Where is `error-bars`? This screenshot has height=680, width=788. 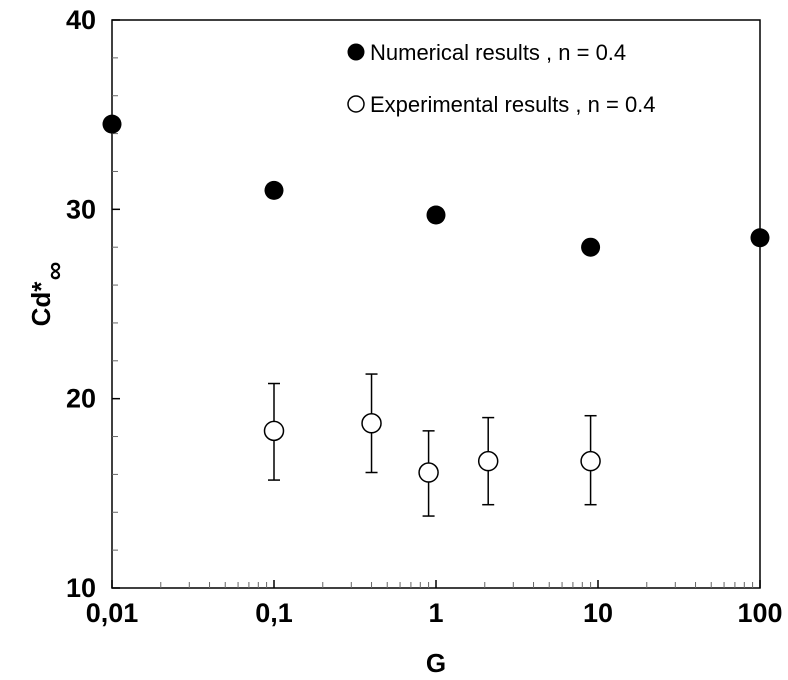
error-bars is located at coordinates (432, 445).